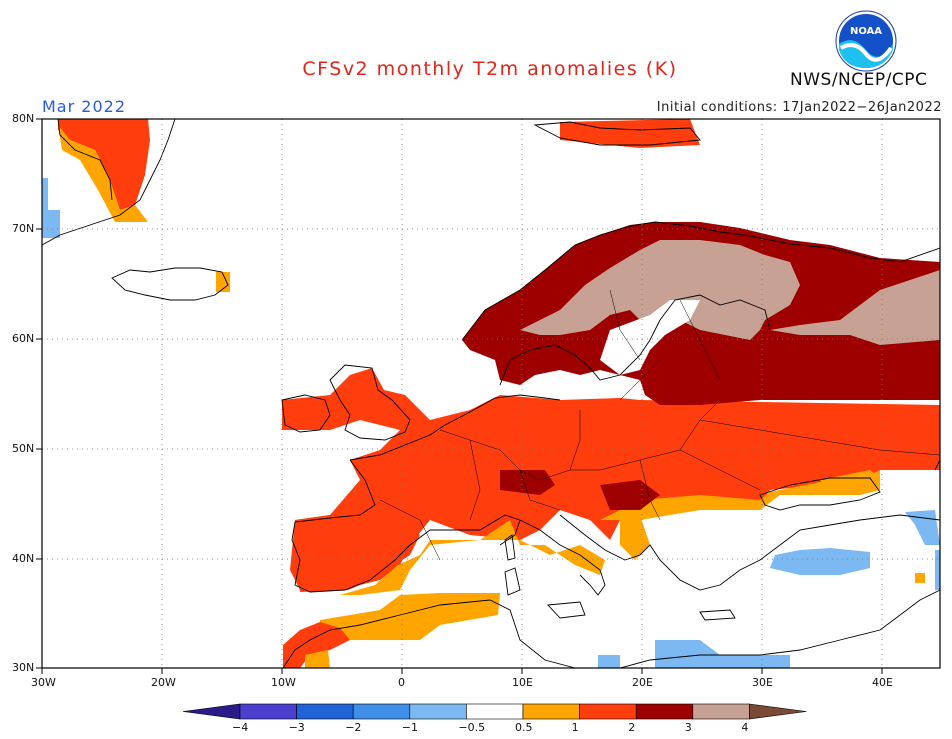 The image size is (952, 739). Describe the element at coordinates (522, 682) in the screenshot. I see `lon-label: 10E` at that location.